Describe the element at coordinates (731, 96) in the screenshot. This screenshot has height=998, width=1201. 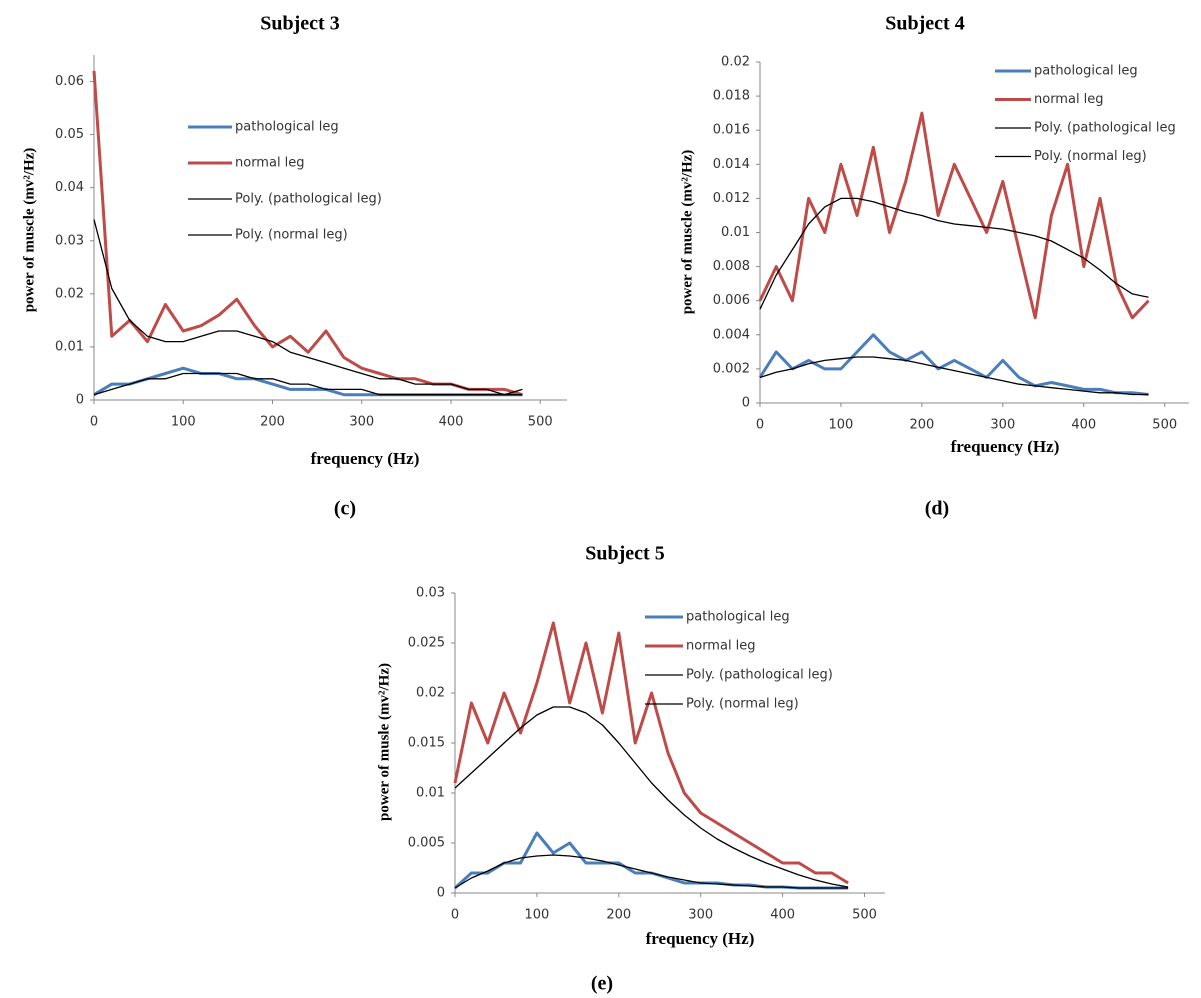
I see `y-tick-label: 0.018` at that location.